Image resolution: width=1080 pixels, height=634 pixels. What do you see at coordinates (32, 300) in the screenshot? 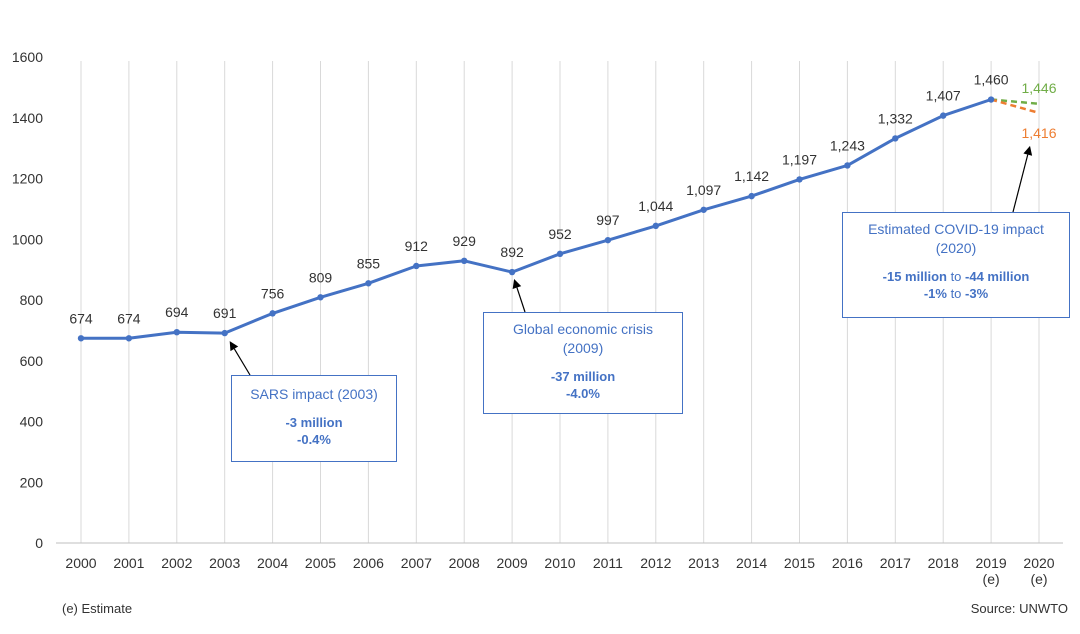
I see `y-tick-label: 800` at bounding box center [32, 300].